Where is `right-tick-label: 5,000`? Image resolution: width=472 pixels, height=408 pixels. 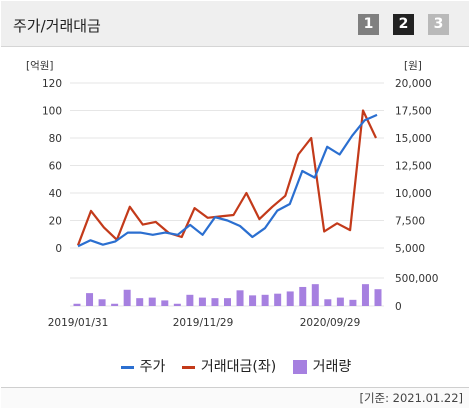 right-tick-label: 5,000 is located at coordinates (410, 249).